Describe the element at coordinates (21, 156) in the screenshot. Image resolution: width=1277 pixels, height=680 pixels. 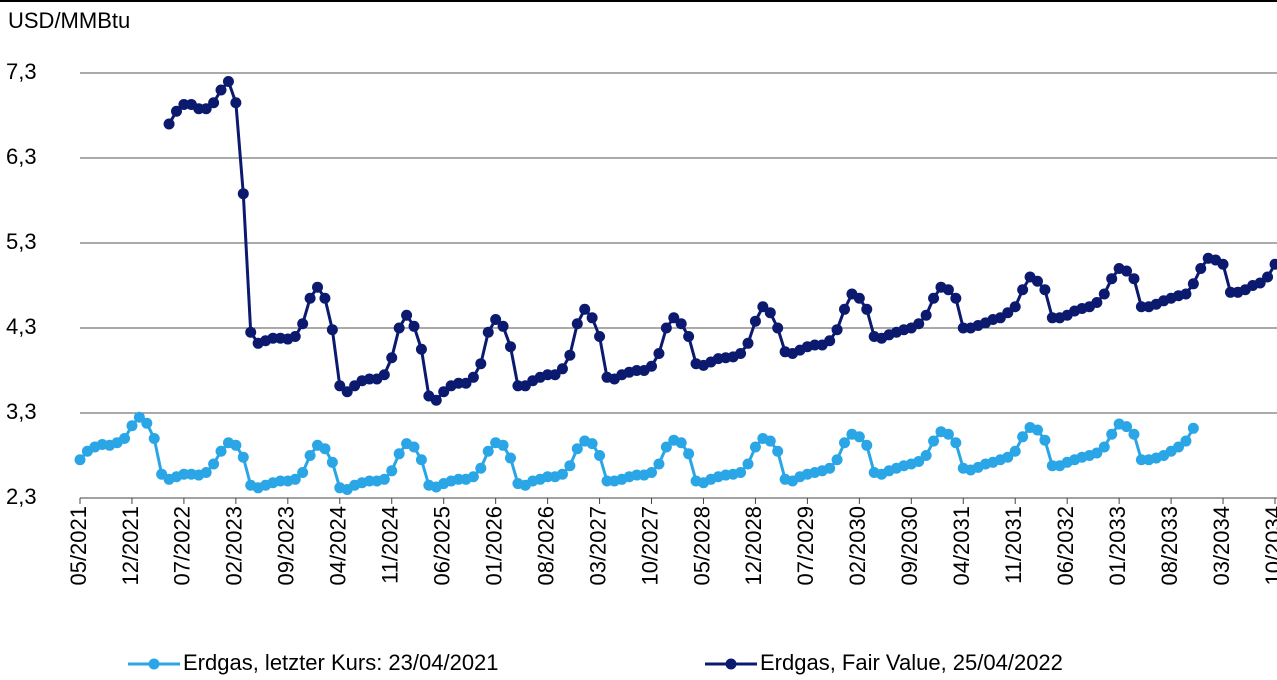
I see `y-tick-label: 6,3` at that location.